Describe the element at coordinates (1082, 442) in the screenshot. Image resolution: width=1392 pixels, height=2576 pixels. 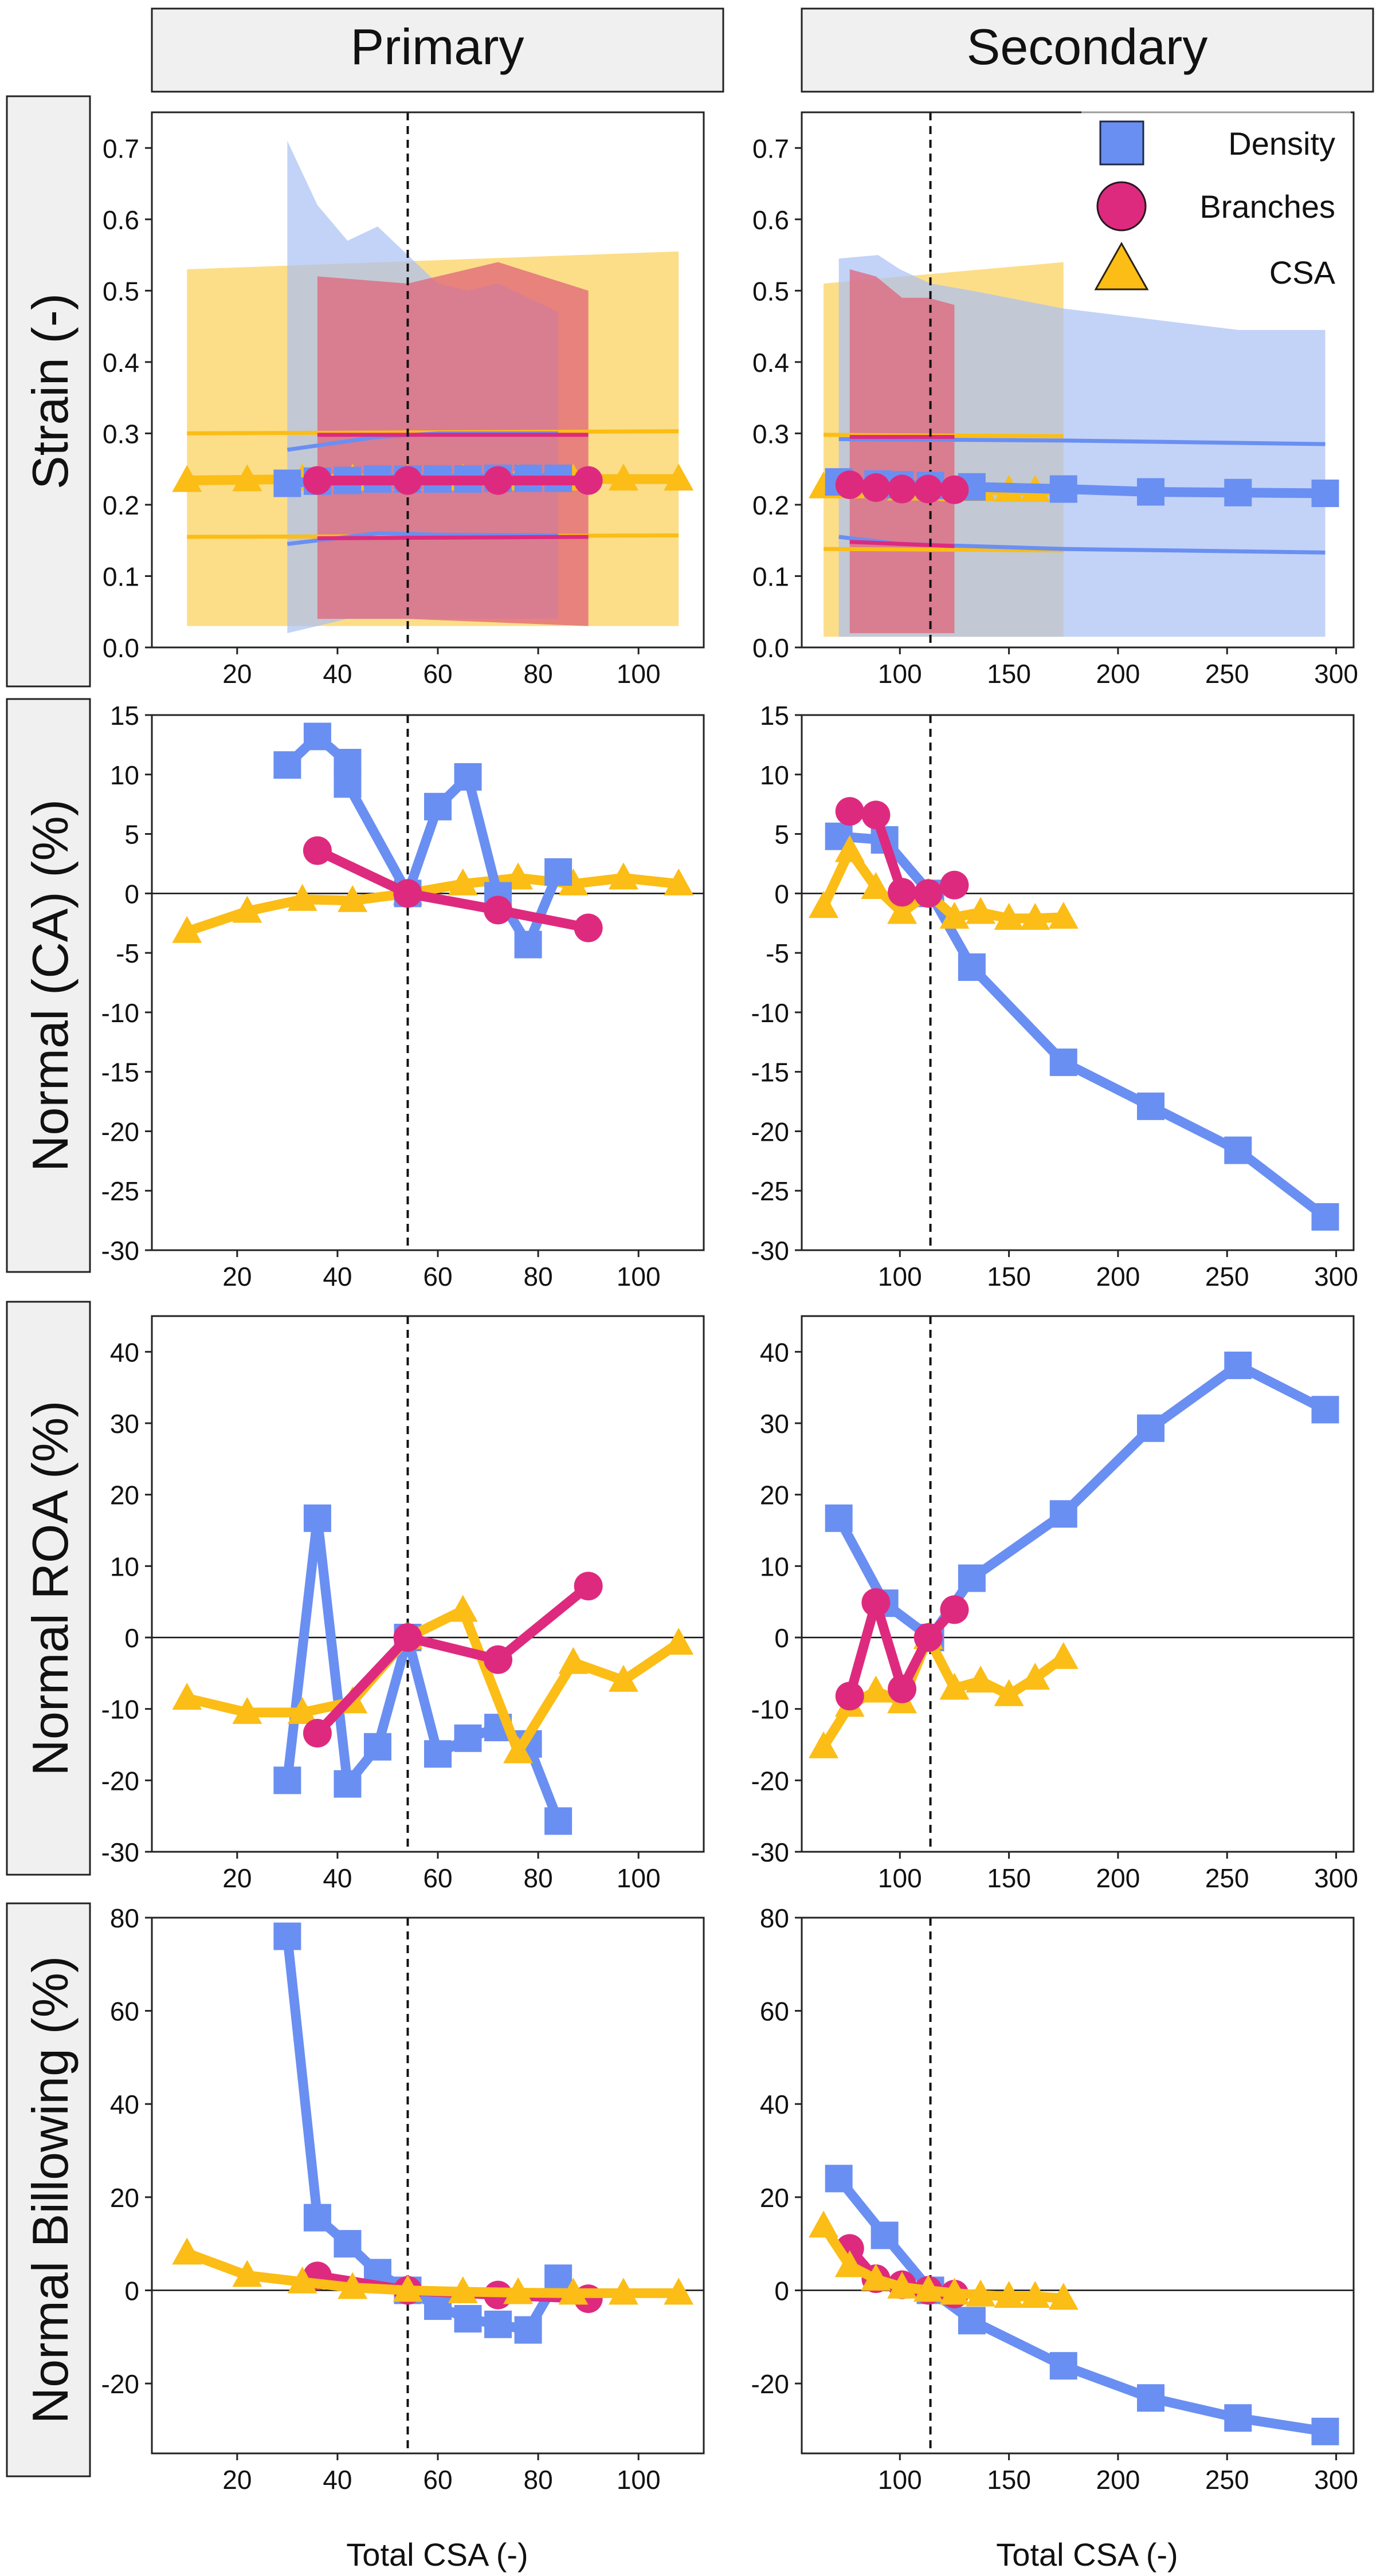
I see `density-bound-line` at that location.